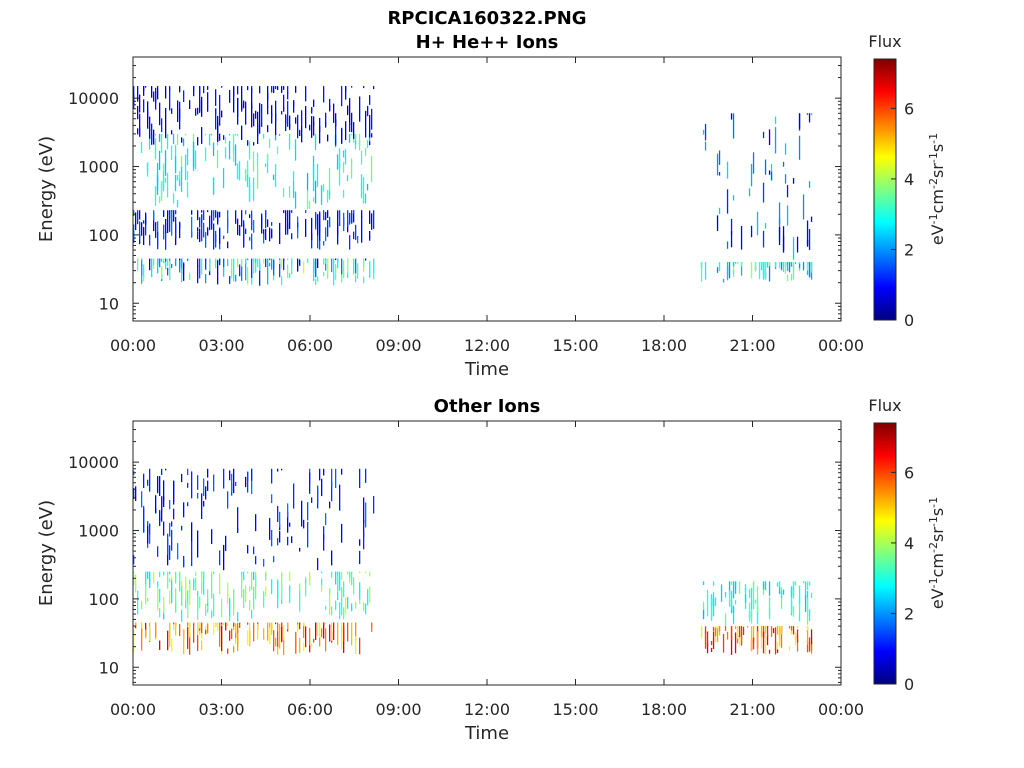 This screenshot has width=1024, height=768. I want to click on y-tick-label: 100, so click(103, 599).